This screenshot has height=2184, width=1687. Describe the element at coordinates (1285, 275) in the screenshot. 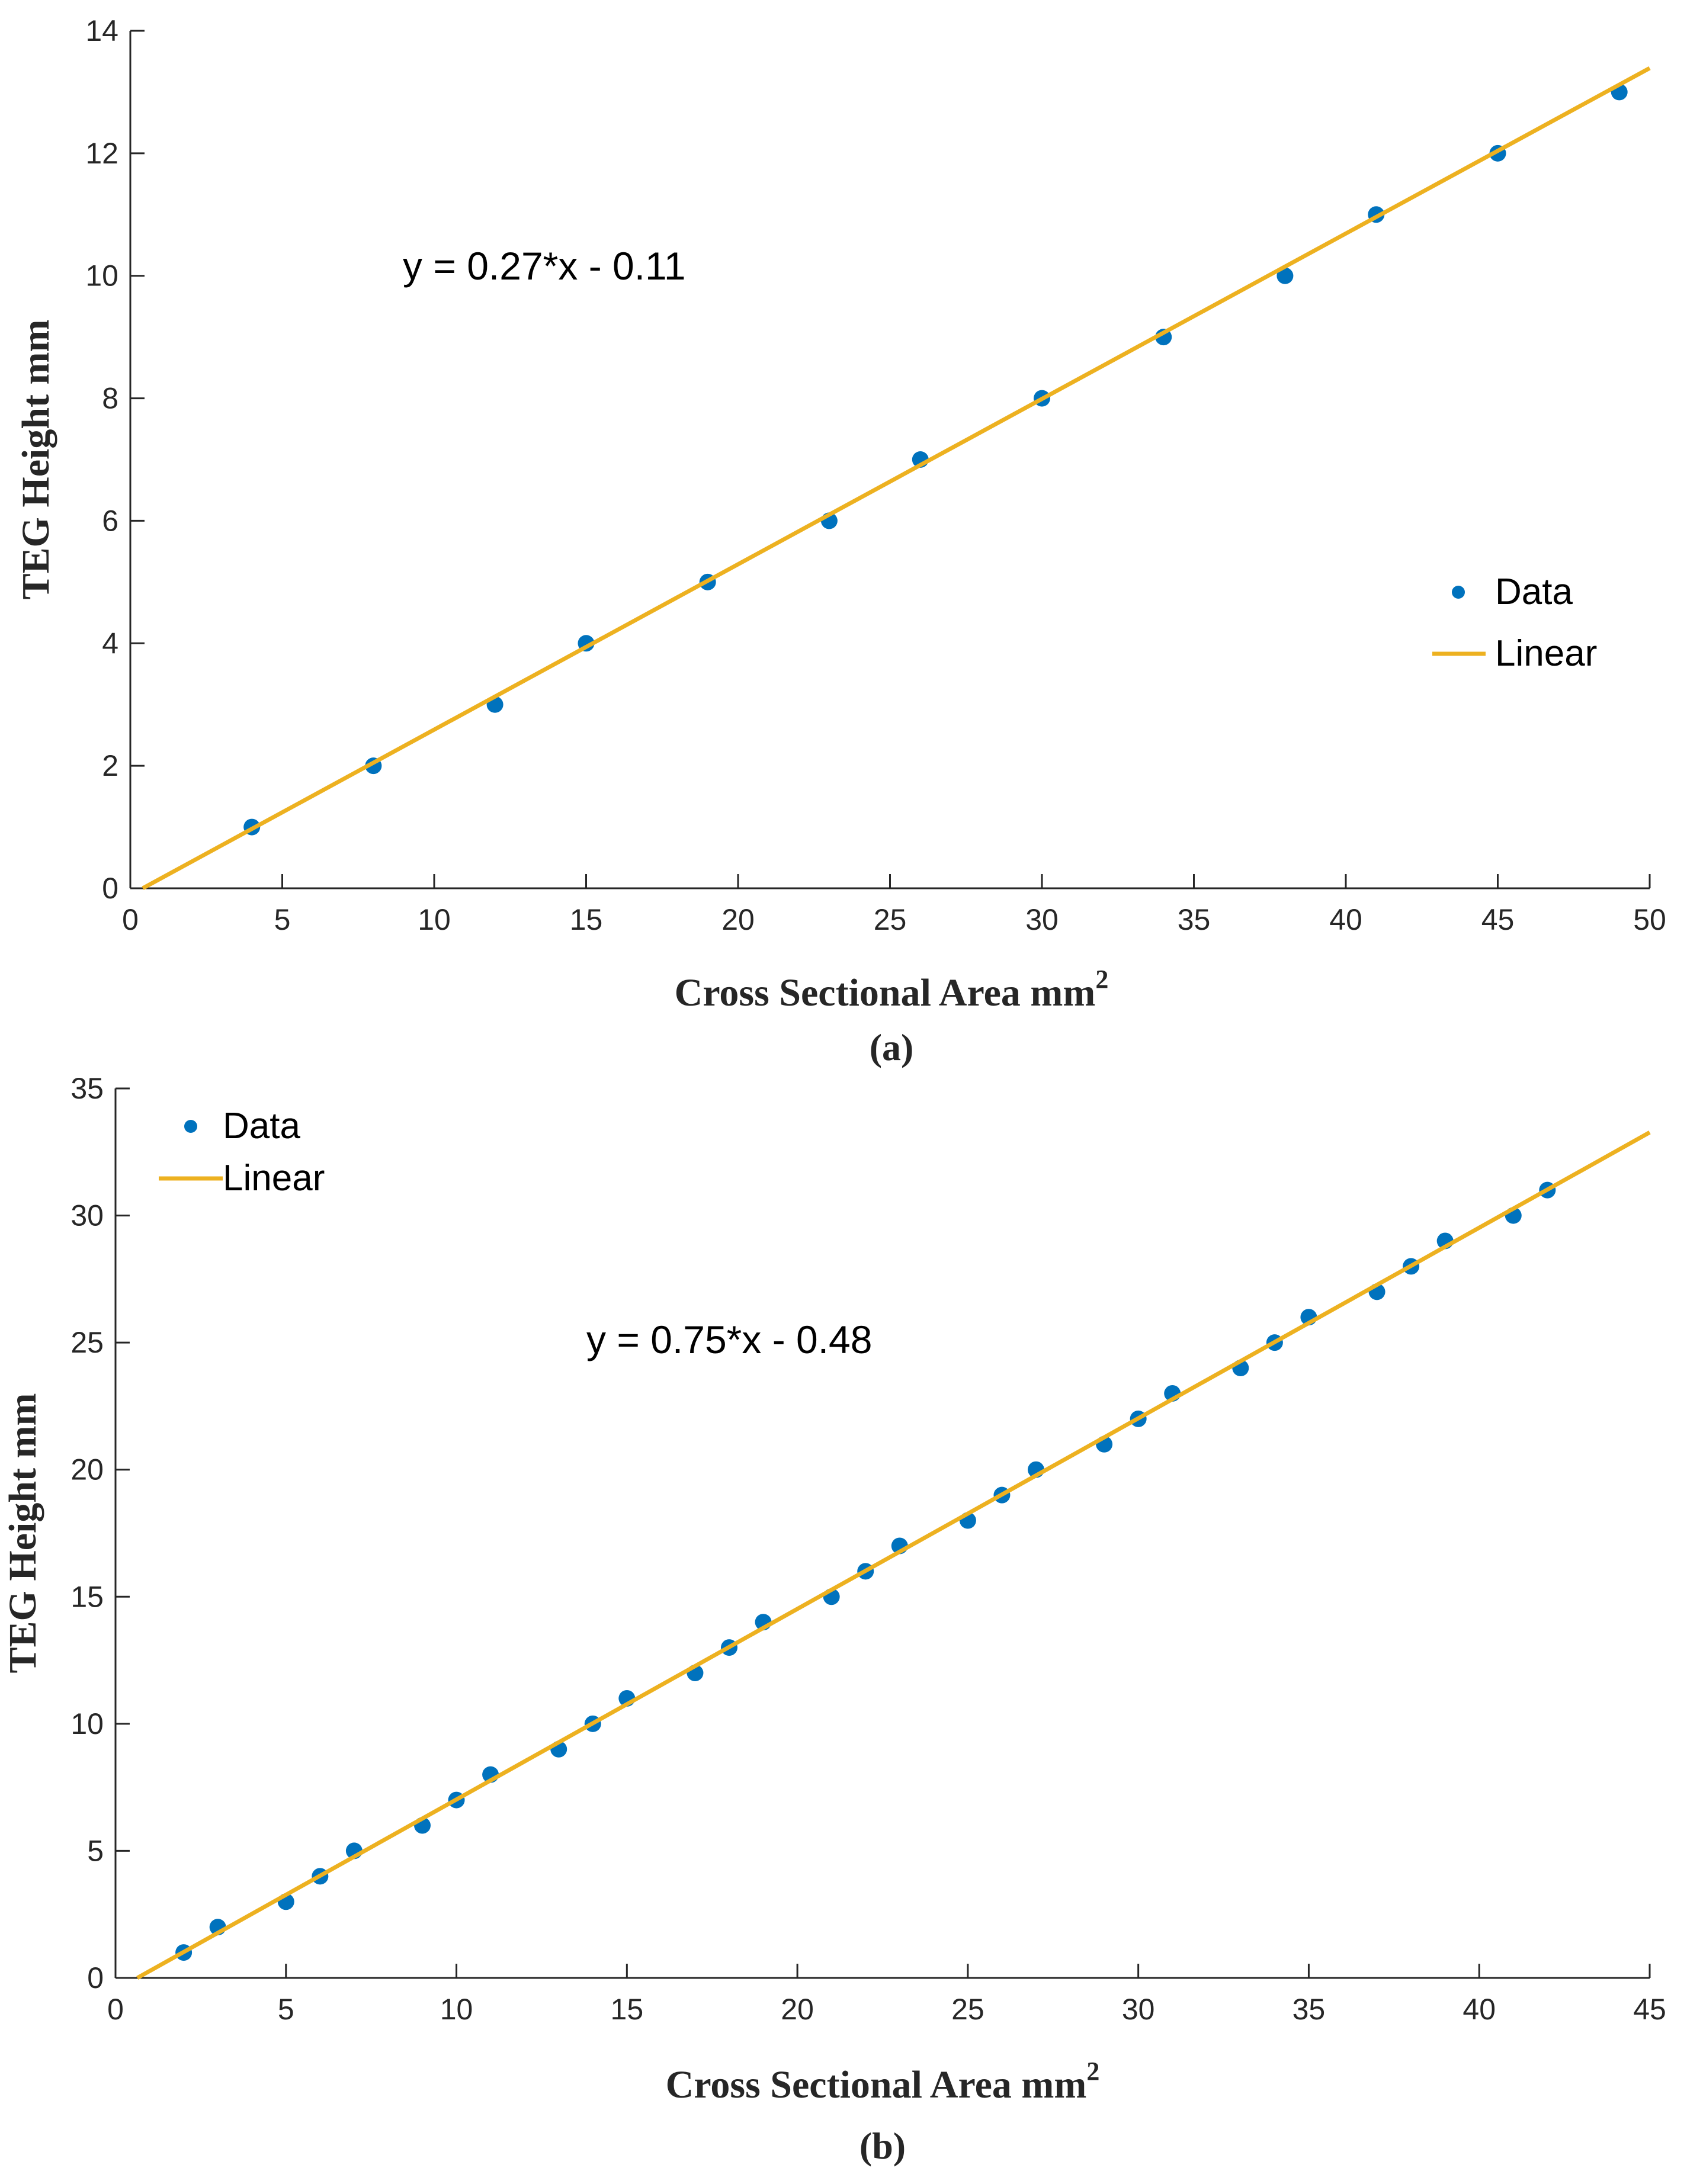

I see `data-point` at that location.